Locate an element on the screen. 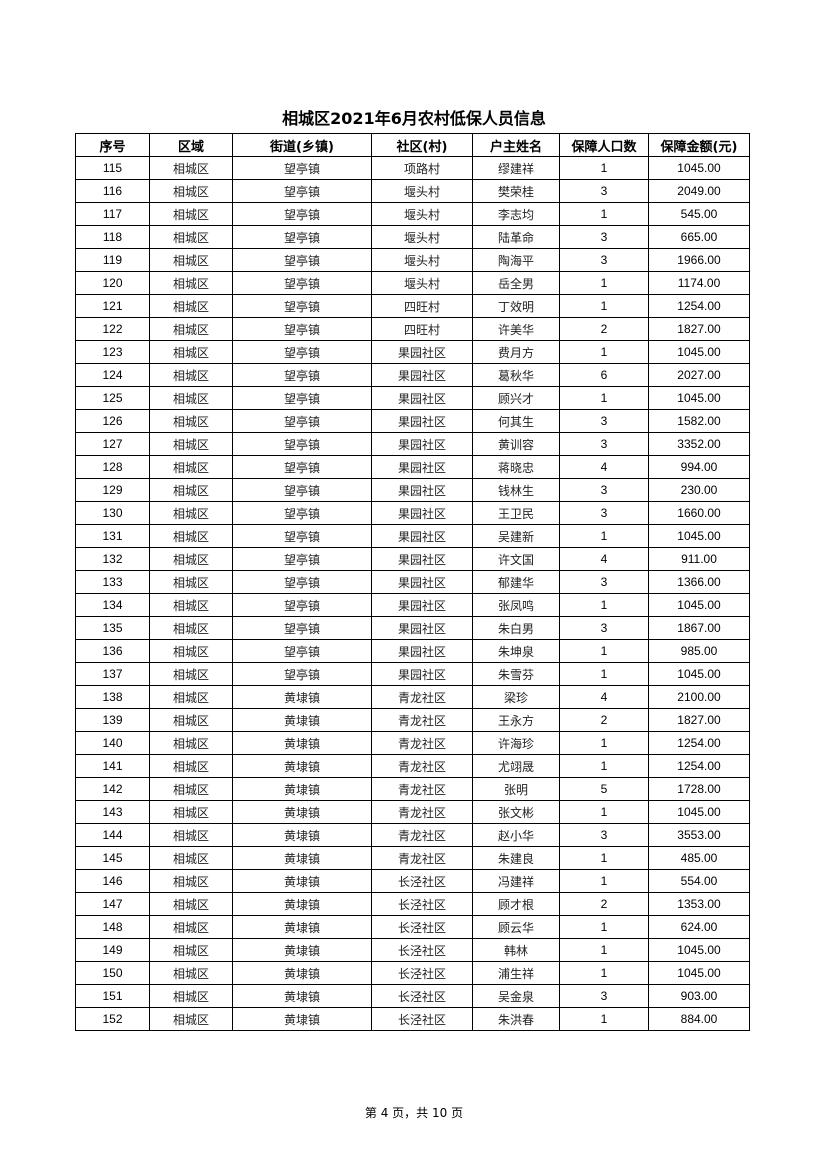  table-row: 139 相城区 黄埭镇 青龙社区 王永方 2 1827.00 is located at coordinates (412, 720).